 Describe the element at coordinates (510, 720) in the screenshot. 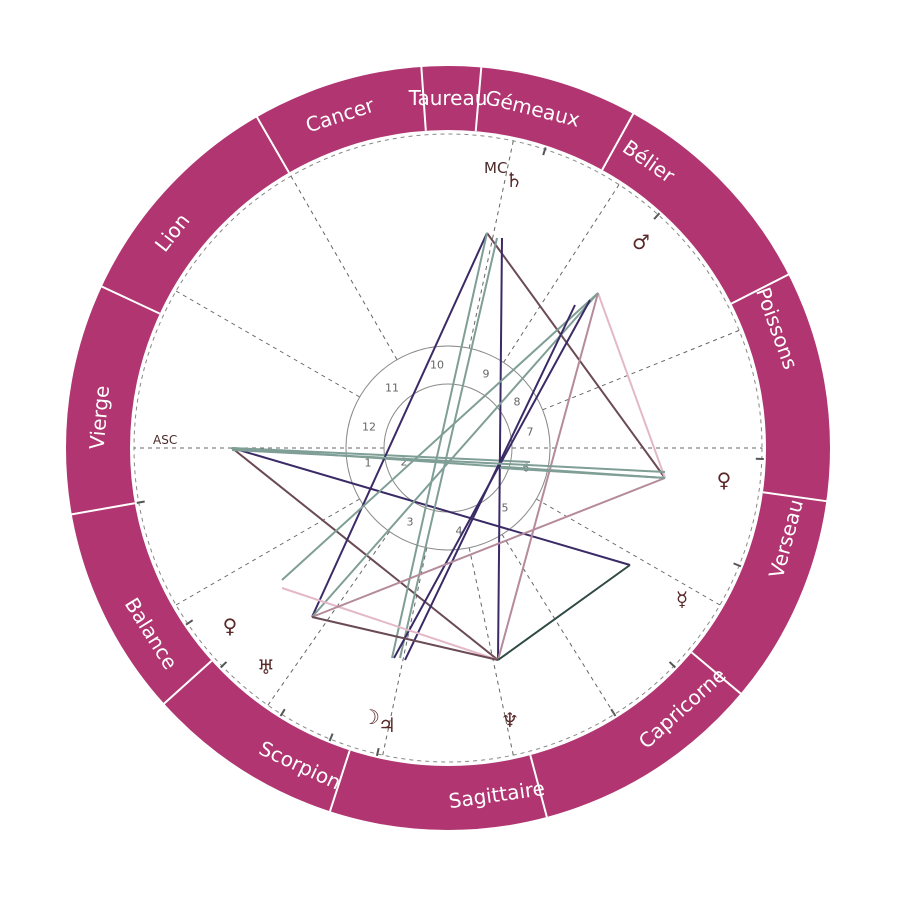

I see `neptune-glyph-icon: ♆` at that location.